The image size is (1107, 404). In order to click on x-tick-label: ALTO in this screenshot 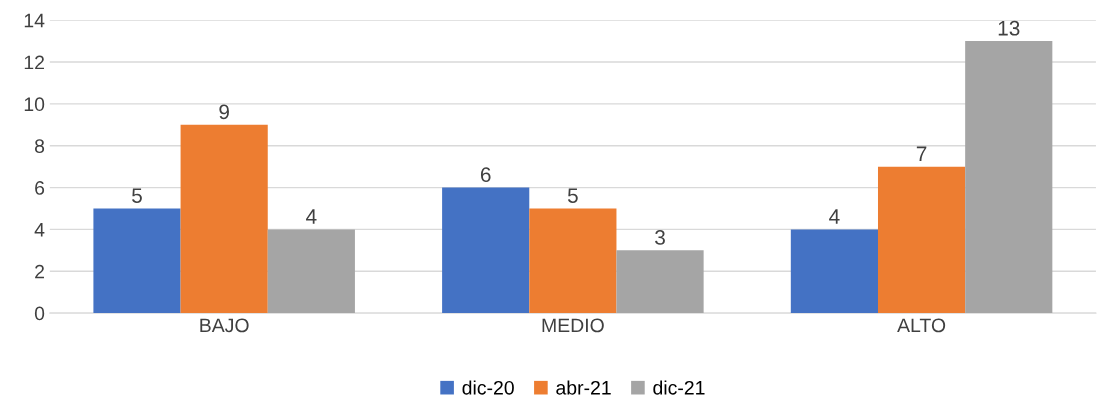, I will do `click(921, 325)`.